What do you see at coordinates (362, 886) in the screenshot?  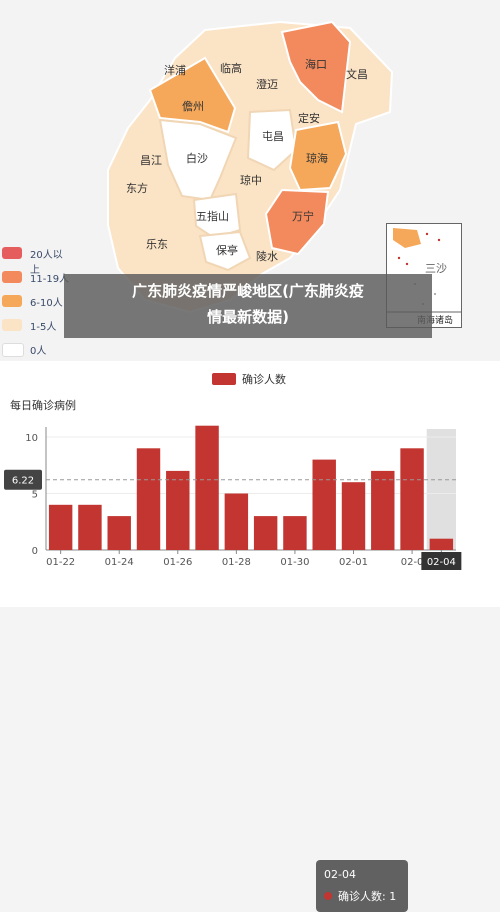 I see `tooltip: 02-04 确诊人数: 1` at bounding box center [362, 886].